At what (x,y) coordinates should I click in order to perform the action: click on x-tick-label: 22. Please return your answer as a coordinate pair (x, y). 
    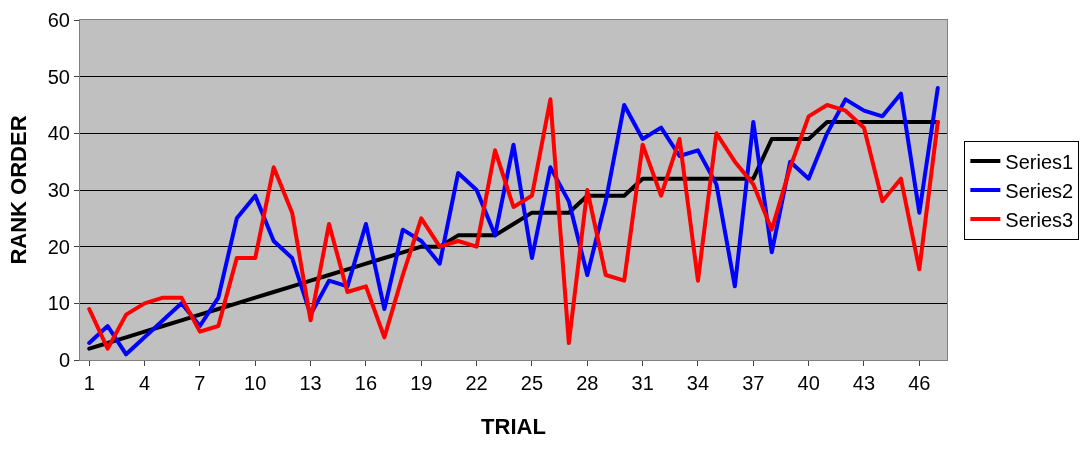
    Looking at the image, I should click on (476, 383).